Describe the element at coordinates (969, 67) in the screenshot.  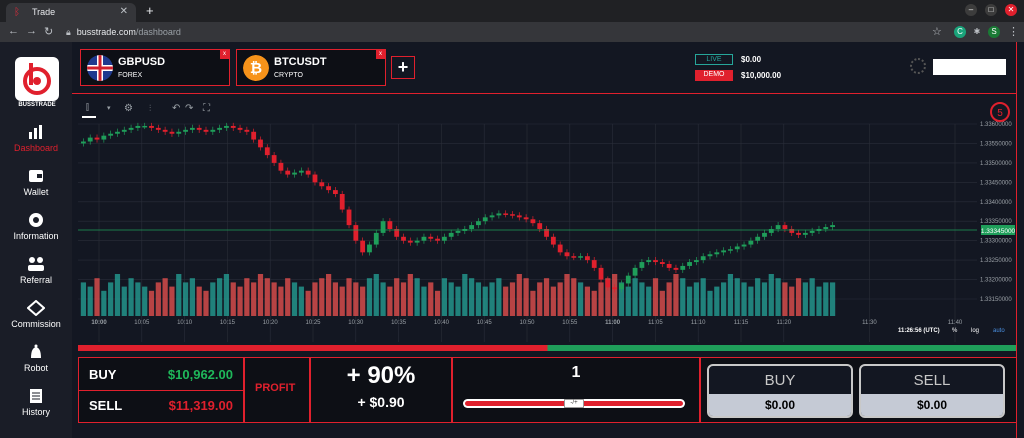
I see `user-menu` at that location.